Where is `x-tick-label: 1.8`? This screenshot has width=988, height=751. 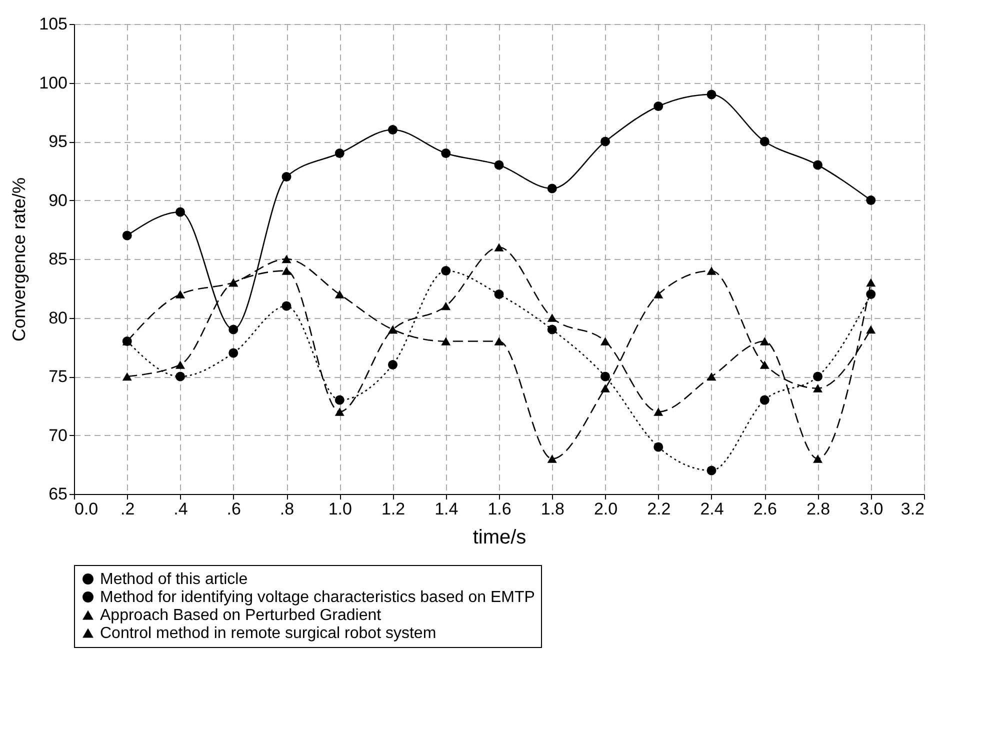
x-tick-label: 1.8 is located at coordinates (552, 509).